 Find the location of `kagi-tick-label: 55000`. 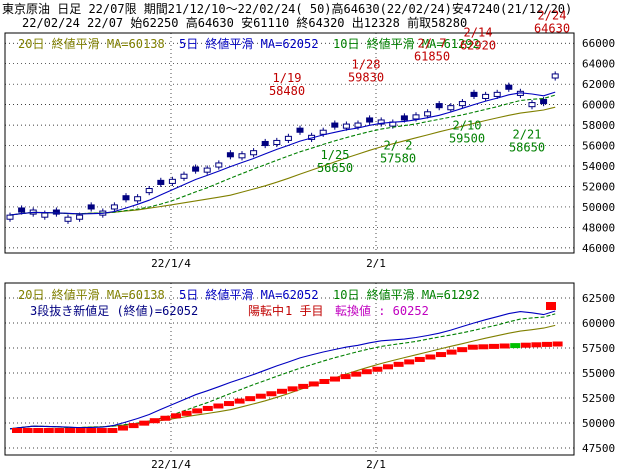

kagi-tick-label: 55000 is located at coordinates (598, 373).